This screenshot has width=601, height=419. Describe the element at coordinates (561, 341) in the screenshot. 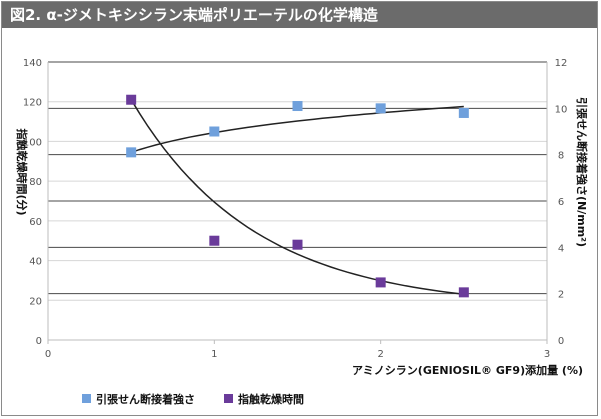

I see `y-right-tick-label-0: 0` at that location.